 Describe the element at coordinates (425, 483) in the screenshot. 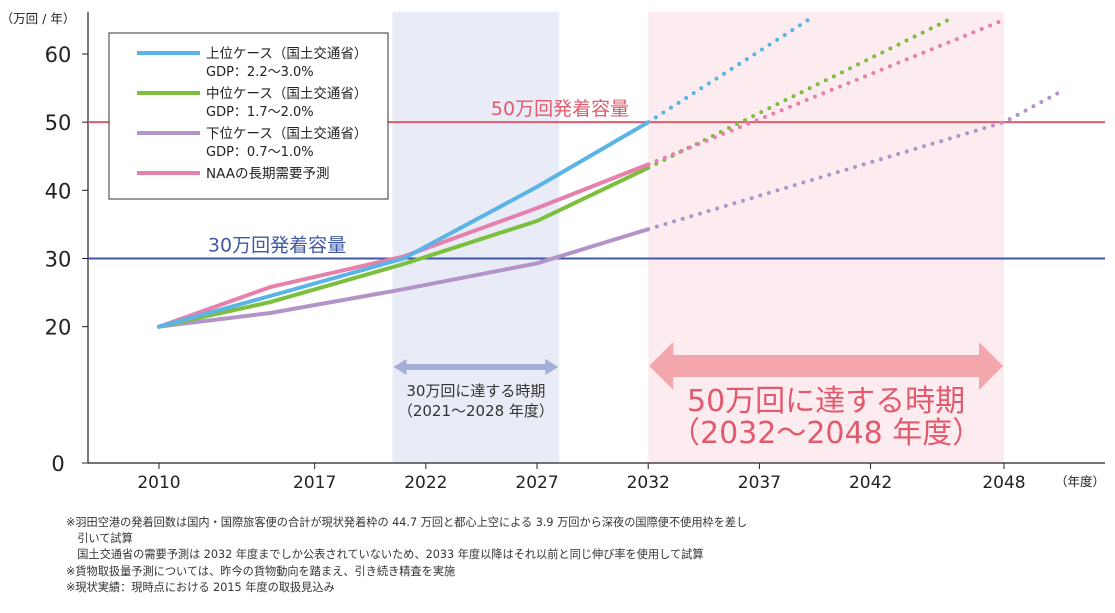

I see `x-tick-label: 2022` at that location.